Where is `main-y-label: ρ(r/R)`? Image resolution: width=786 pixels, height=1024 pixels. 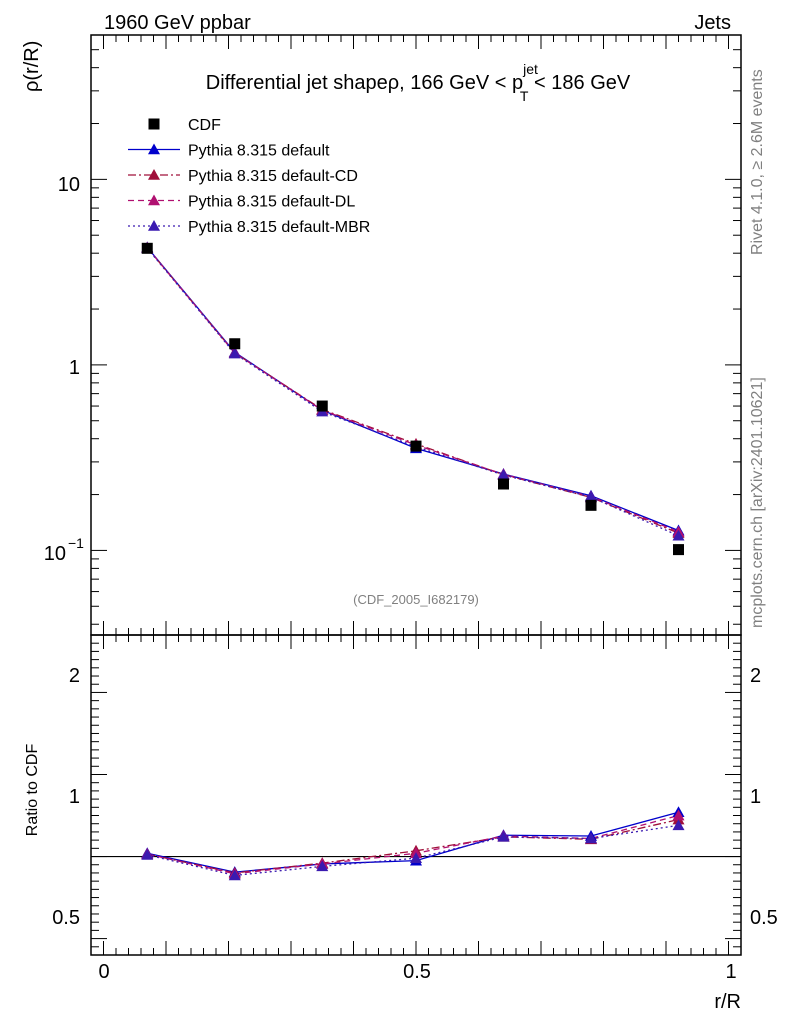
main-y-label: ρ(r/R) is located at coordinates (32, 66).